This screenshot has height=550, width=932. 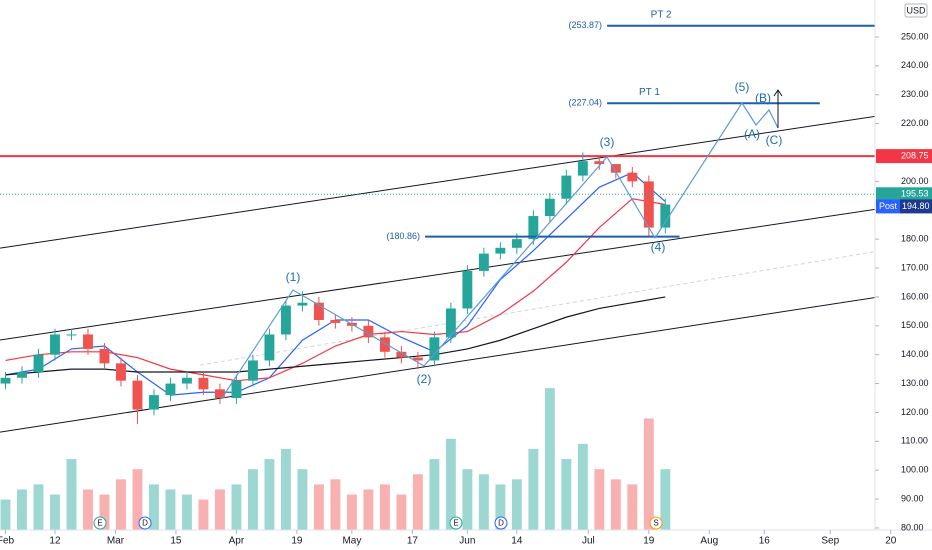 I want to click on level-label: (253.87), so click(x=586, y=25).